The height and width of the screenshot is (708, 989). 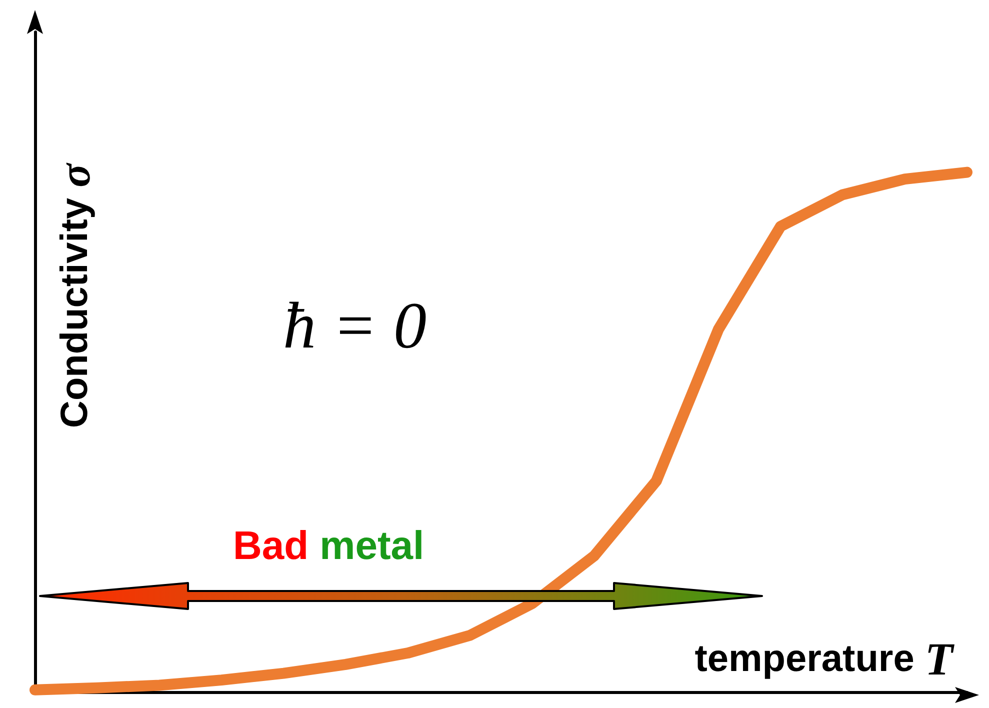 I want to click on y-axis-title: Conductivity σ, so click(x=75, y=295).